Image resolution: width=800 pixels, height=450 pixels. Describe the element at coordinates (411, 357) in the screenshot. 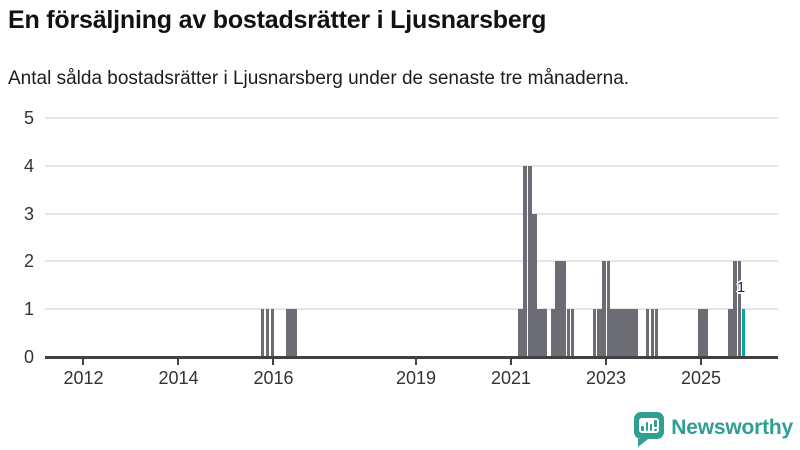

I see `x-axis-line` at that location.